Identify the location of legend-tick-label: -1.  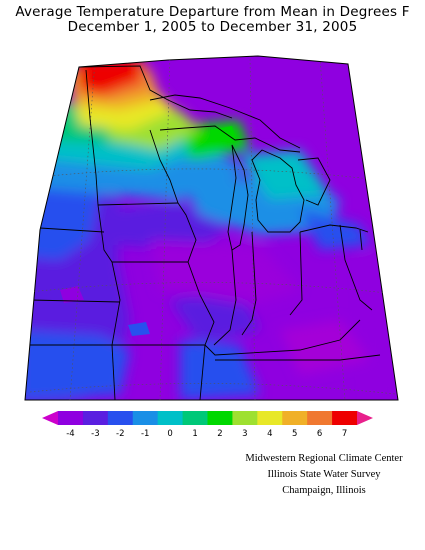
(145, 434).